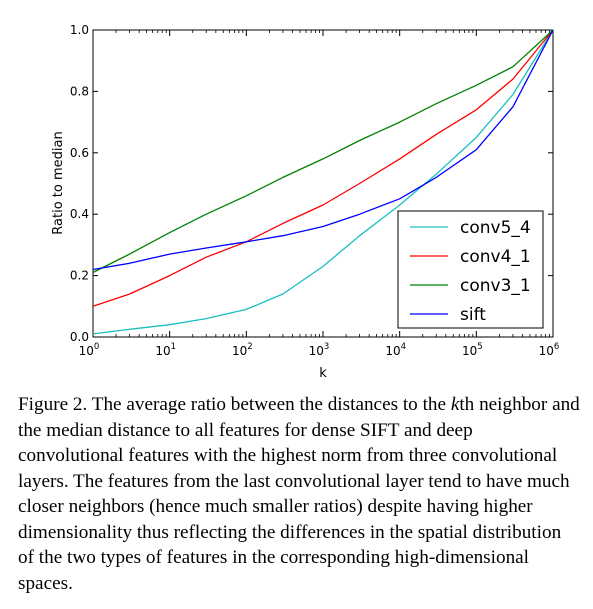  I want to click on legend-label: conv4_1, so click(495, 257).